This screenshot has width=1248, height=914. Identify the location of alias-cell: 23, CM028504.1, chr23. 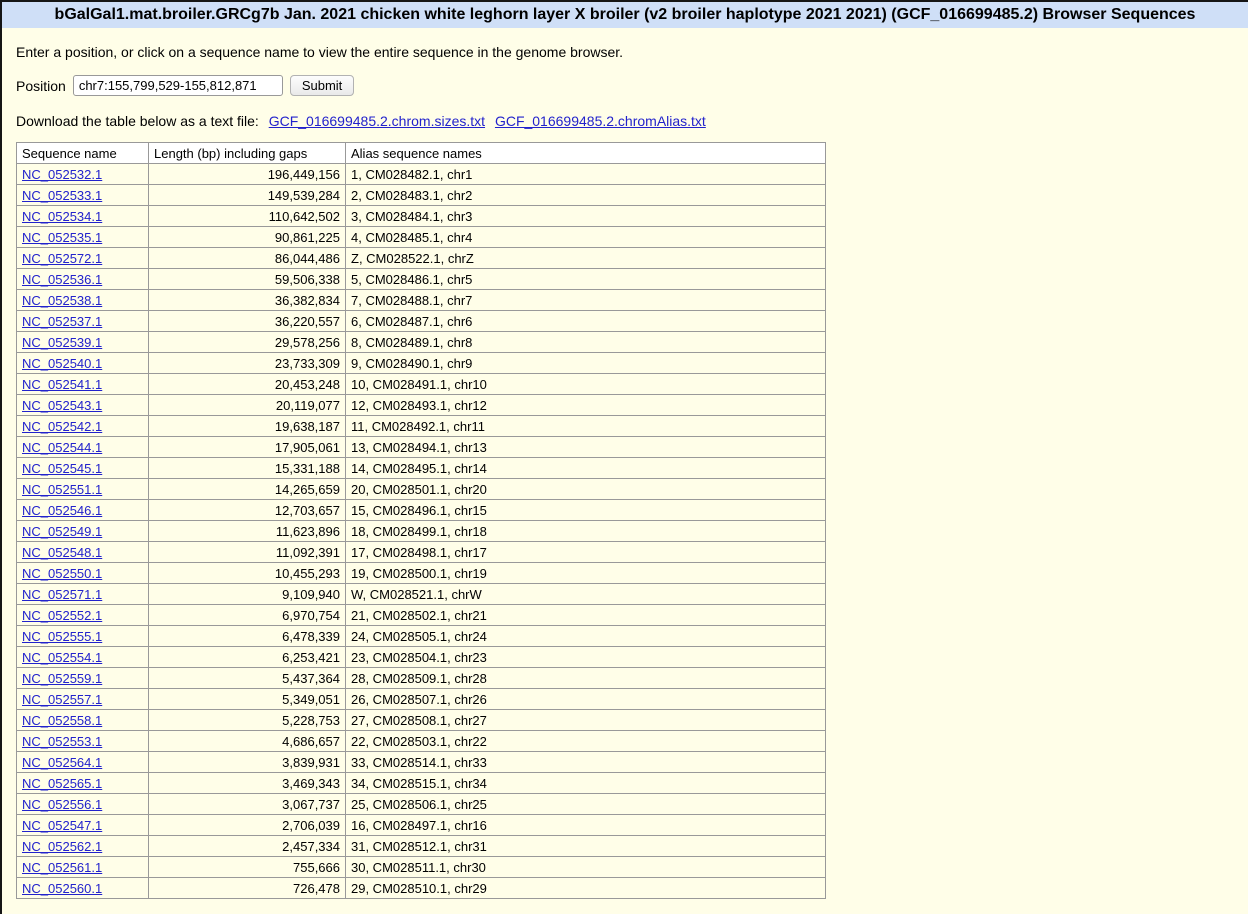
(585, 657).